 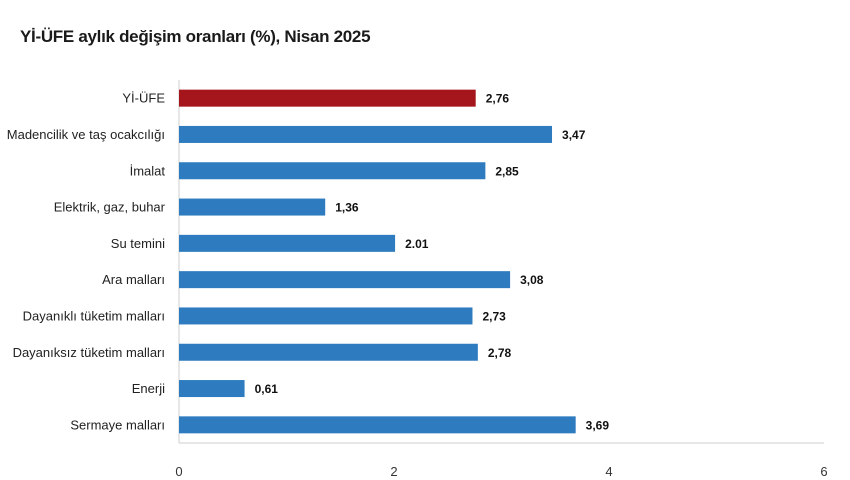 What do you see at coordinates (178, 471) in the screenshot?
I see `x-tick-label: 0` at bounding box center [178, 471].